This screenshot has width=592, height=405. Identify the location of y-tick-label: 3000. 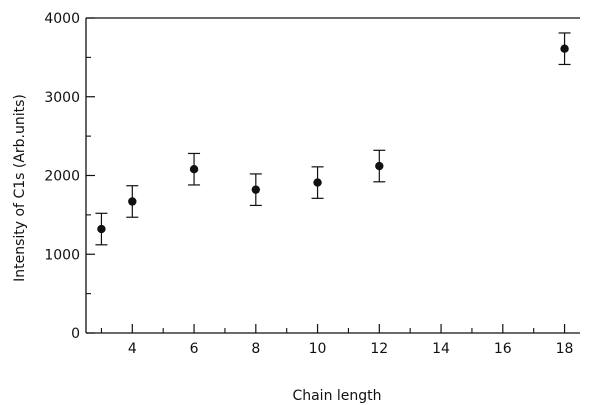
(62, 98).